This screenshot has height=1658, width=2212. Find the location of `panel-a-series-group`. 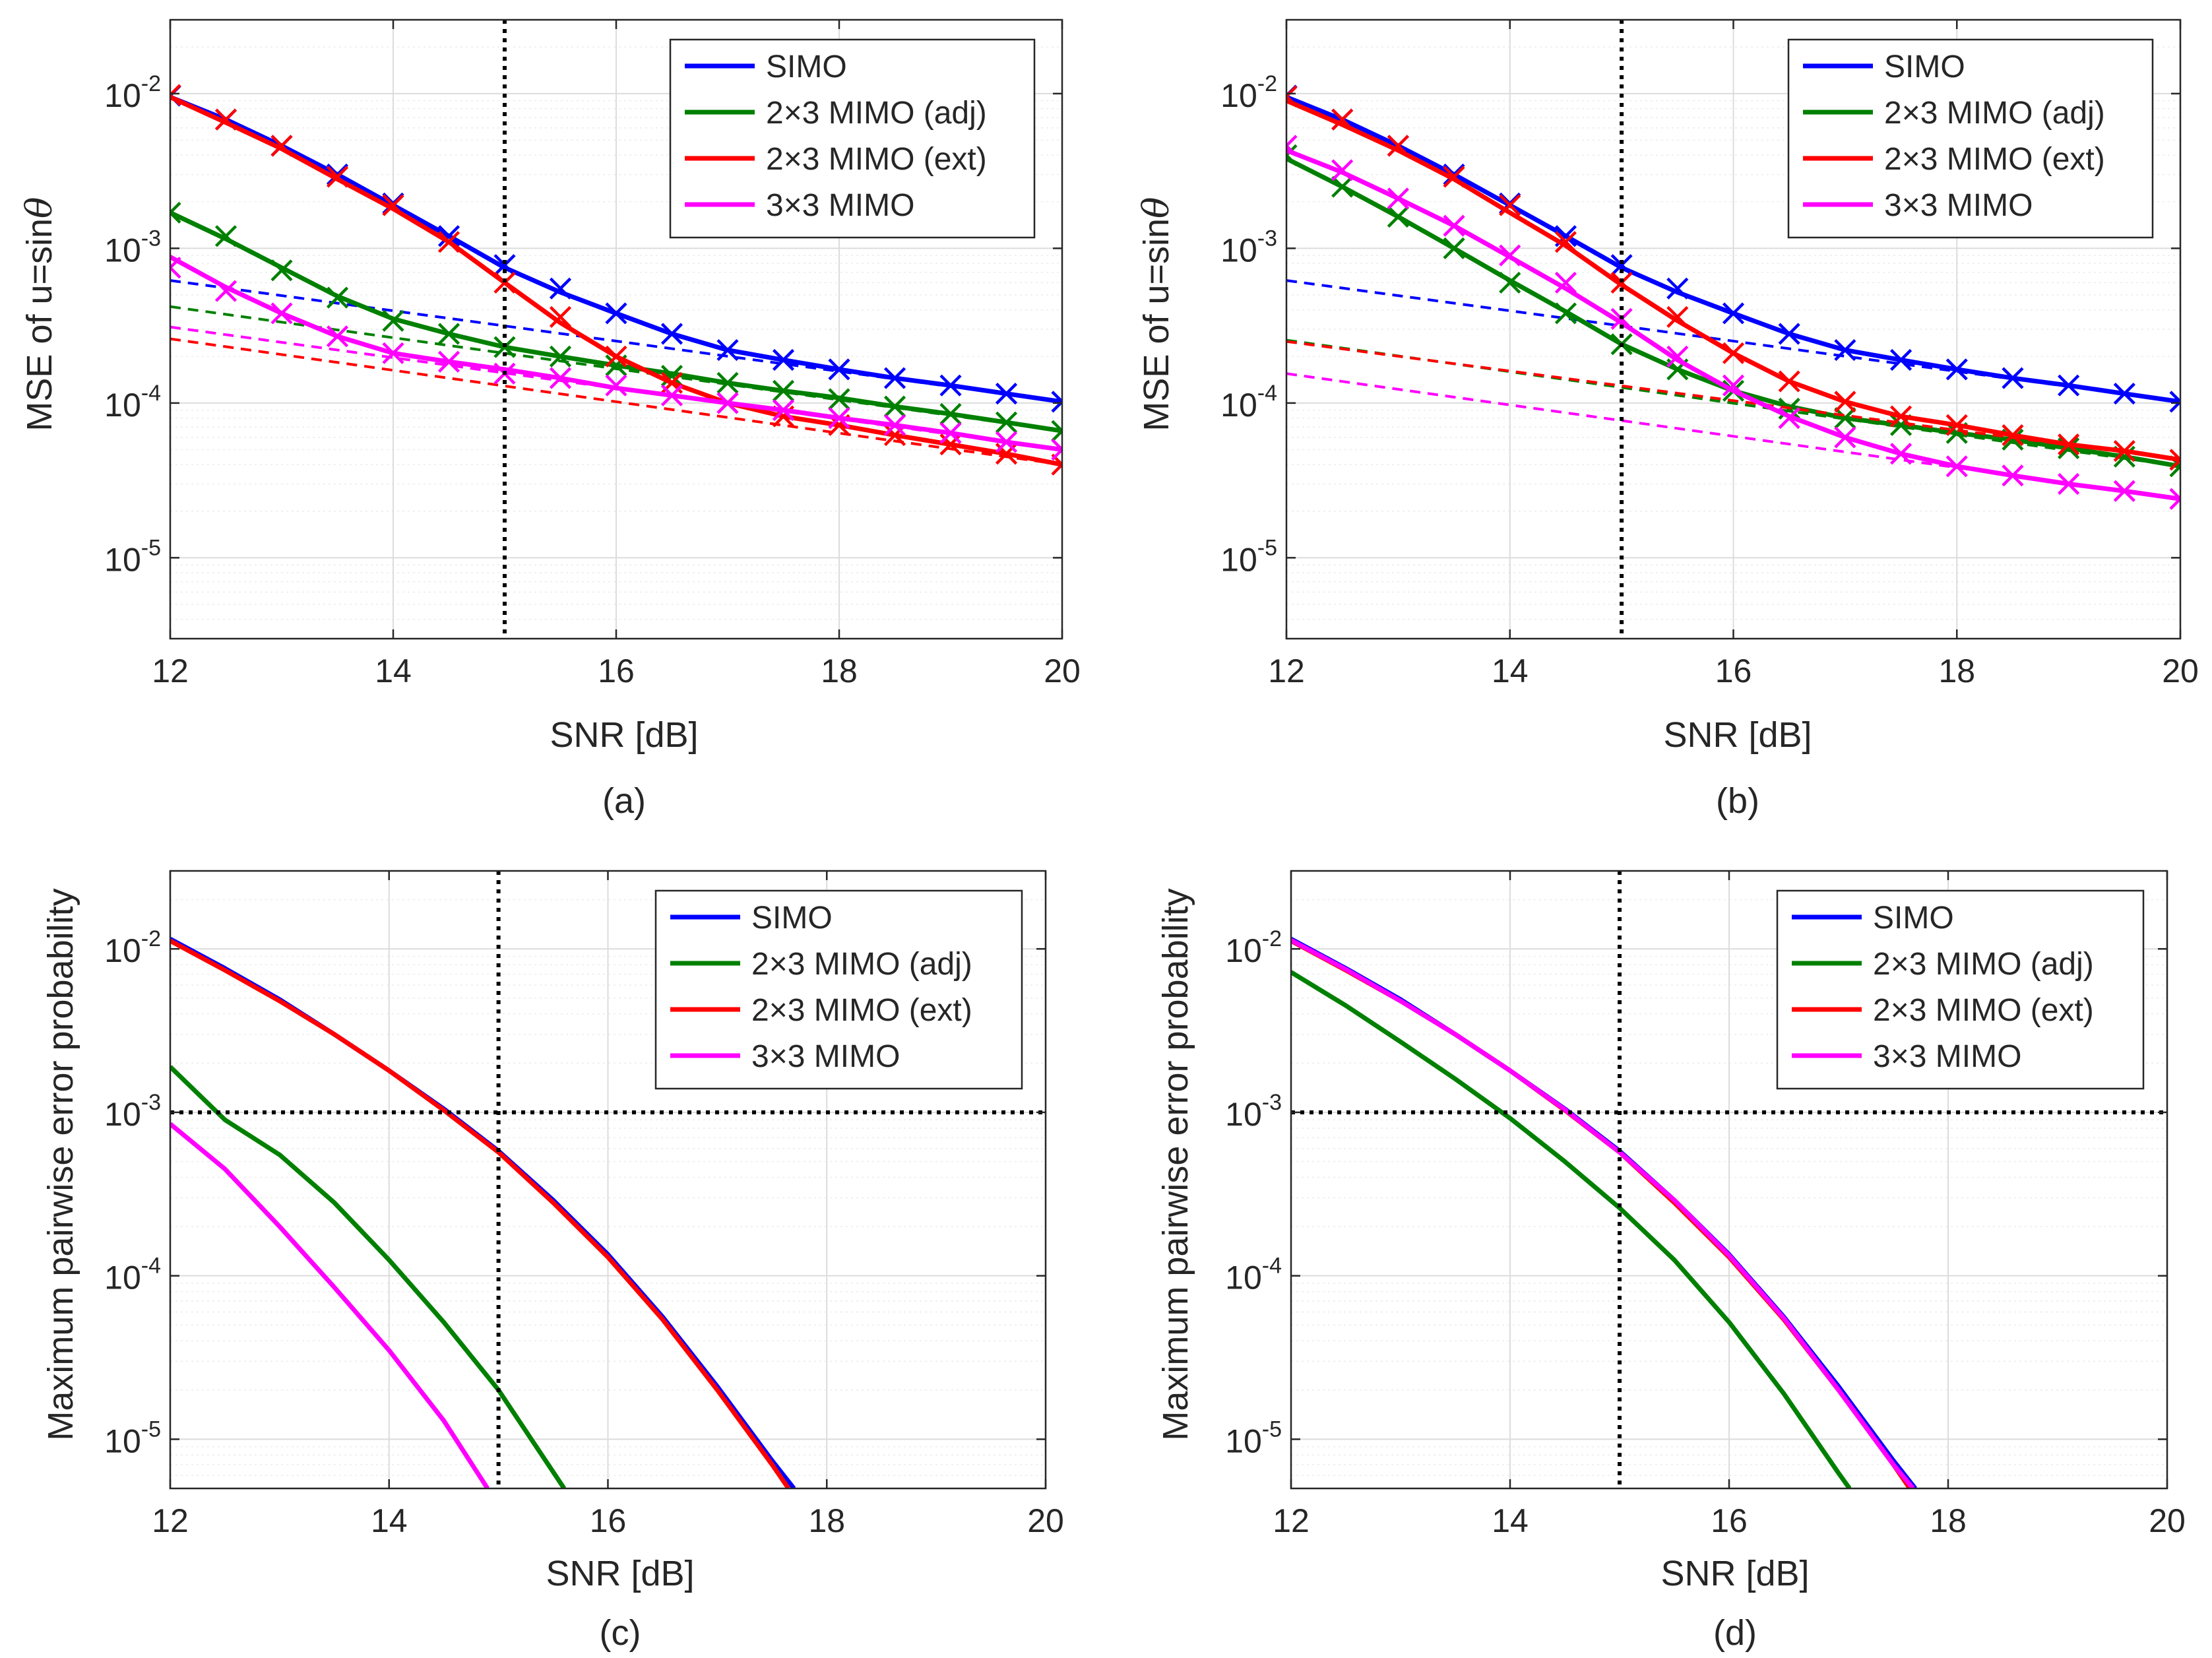

panel-a-series-group is located at coordinates (616, 280).